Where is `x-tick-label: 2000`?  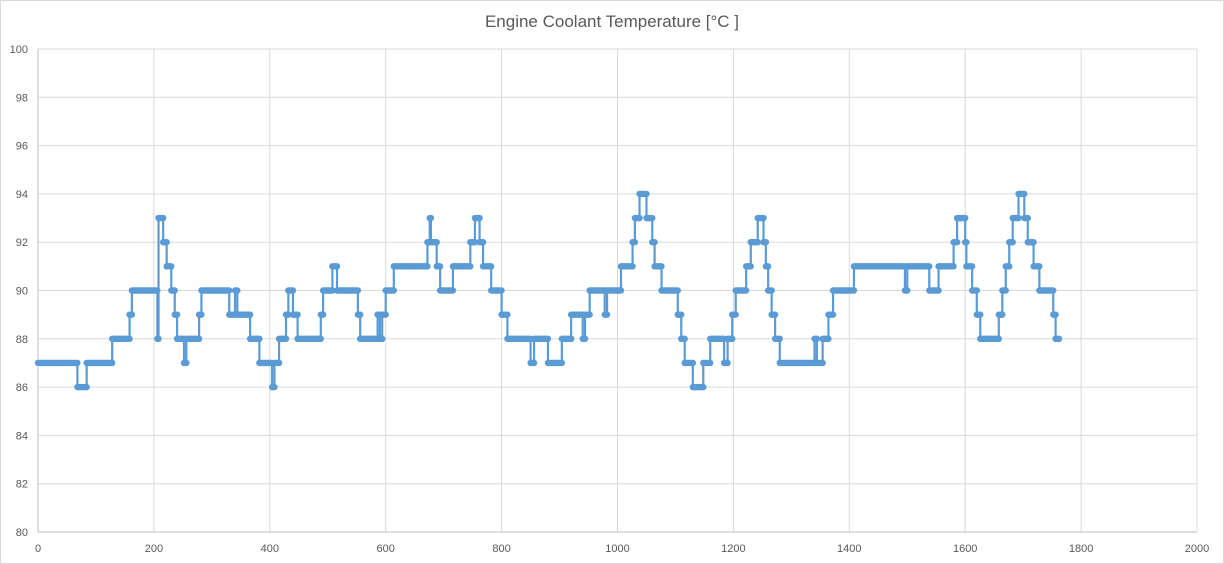 x-tick-label: 2000 is located at coordinates (1197, 549).